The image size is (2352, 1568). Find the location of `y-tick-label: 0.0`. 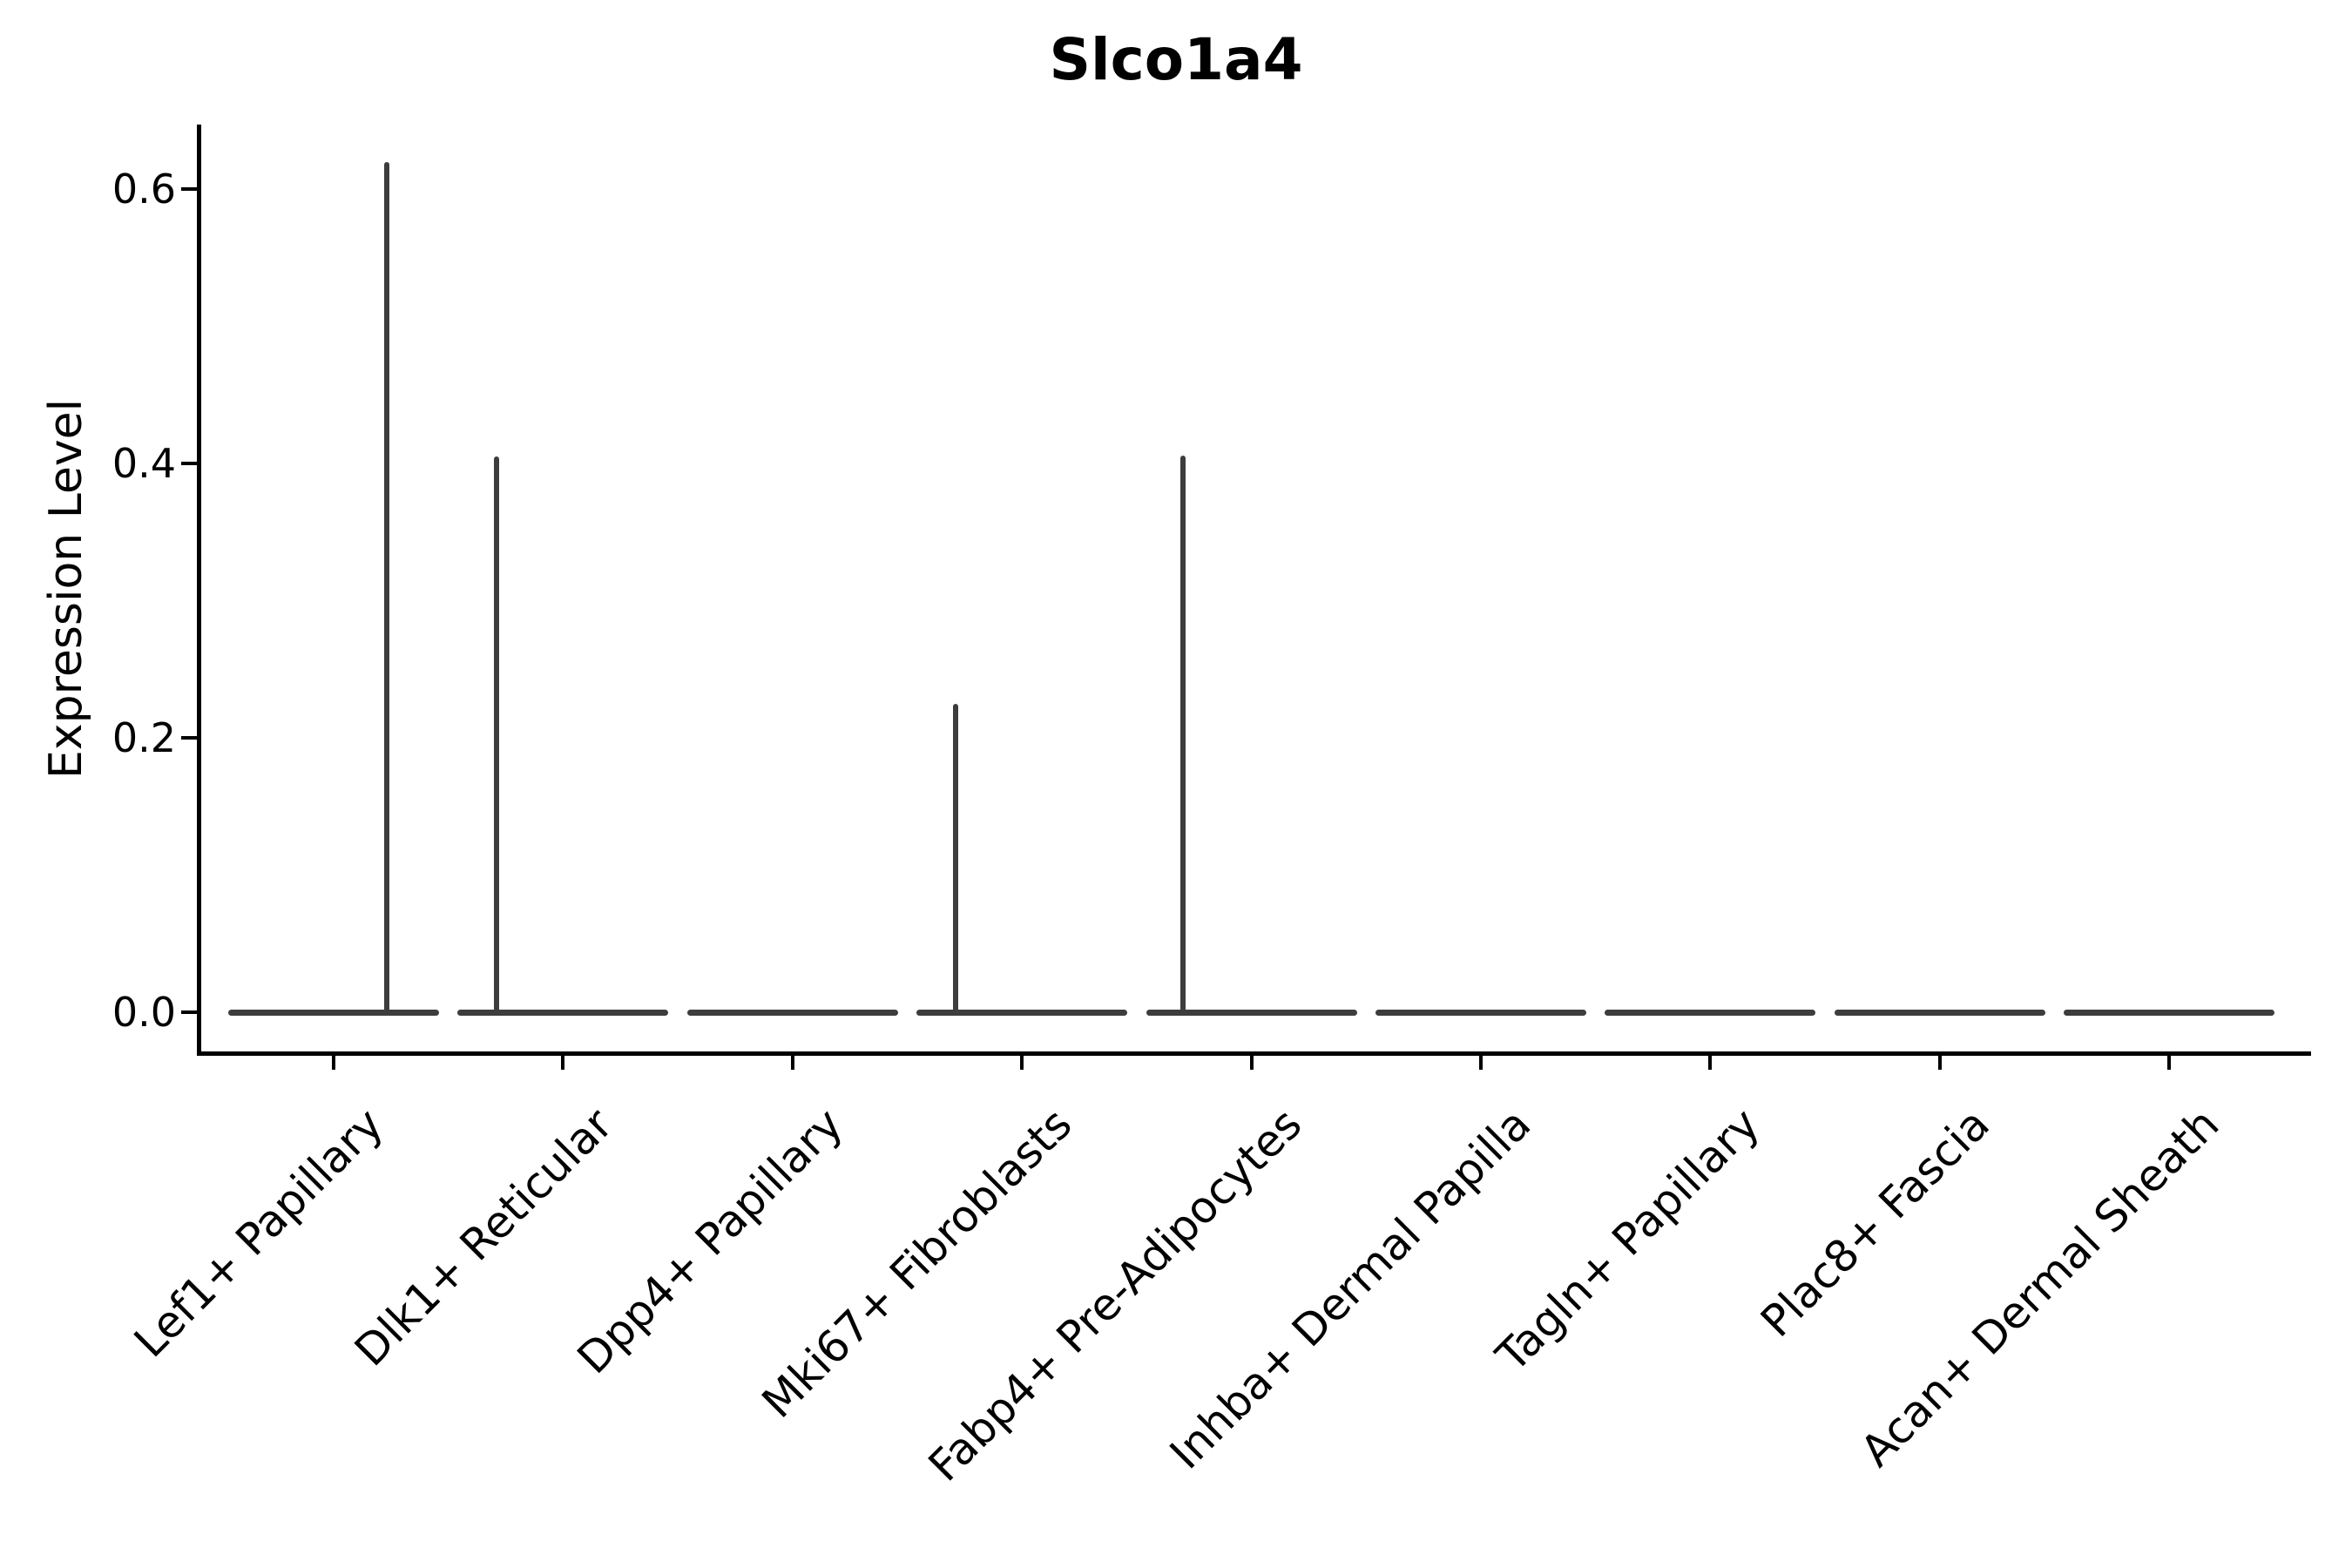

y-tick-label: 0.0 is located at coordinates (144, 1013).